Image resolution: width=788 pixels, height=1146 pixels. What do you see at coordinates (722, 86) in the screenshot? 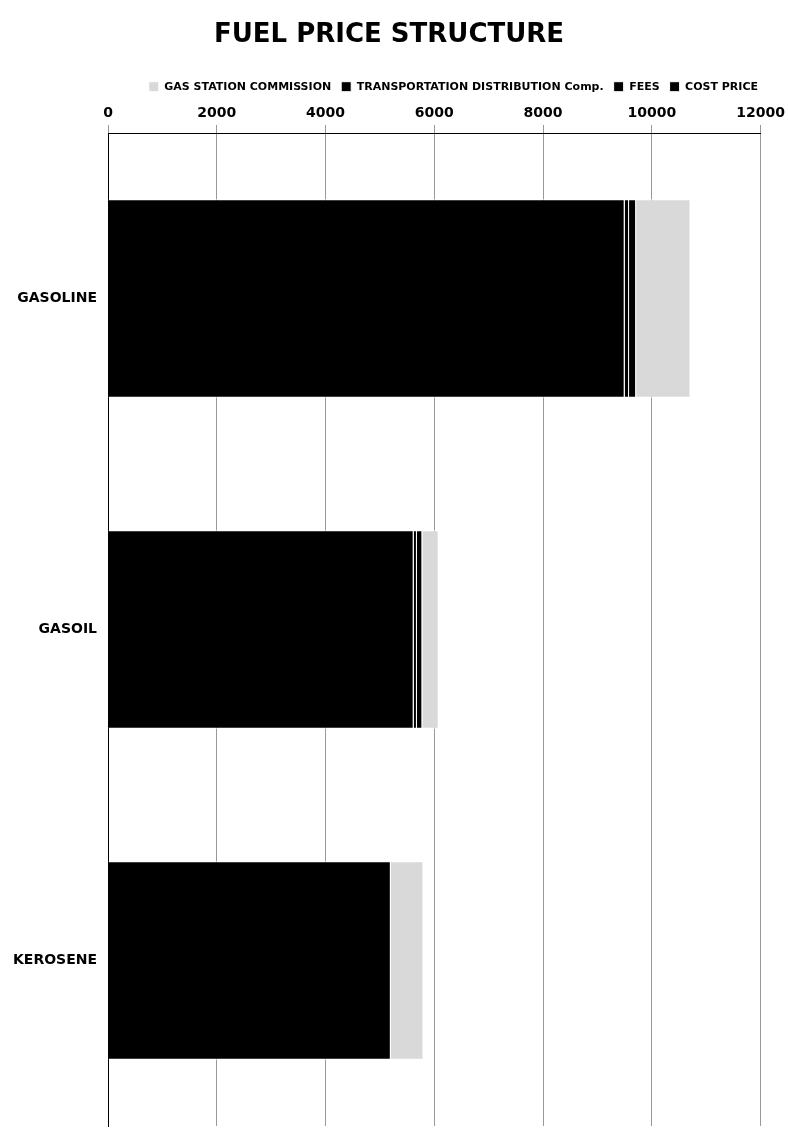
I see `legend-label: COST PRICE` at bounding box center [722, 86].